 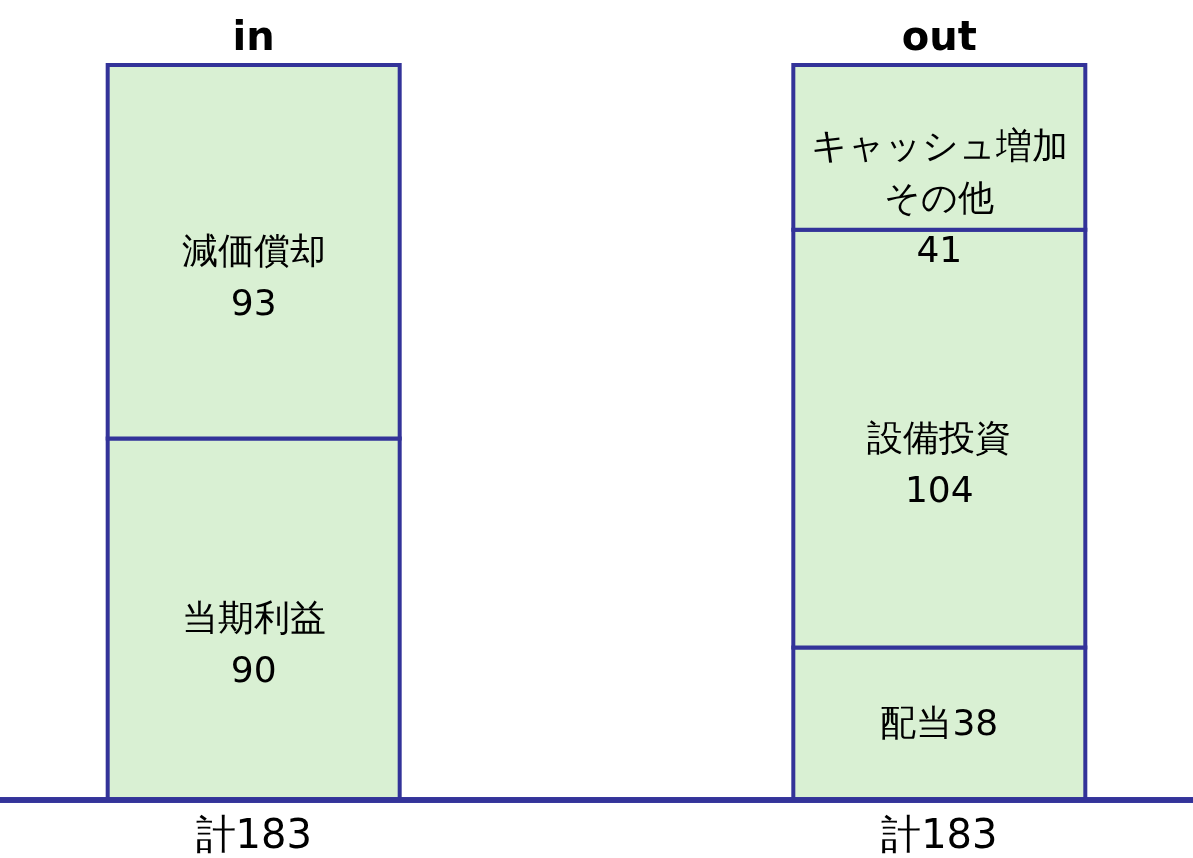 I want to click on data-label: 設備投資104, so click(x=939, y=463).